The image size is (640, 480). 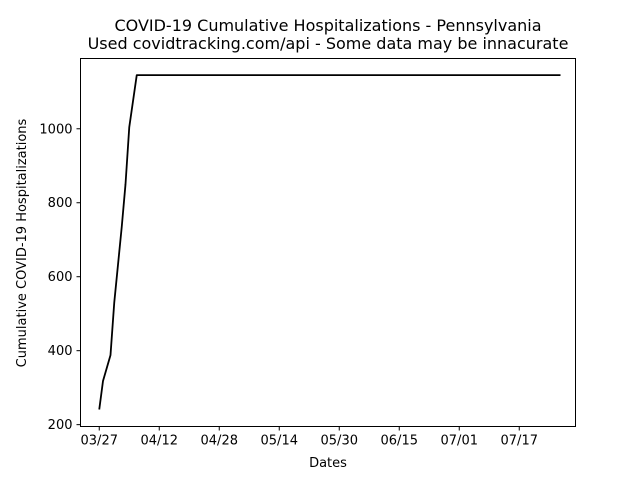 I want to click on y-tick-label-3: 800, so click(x=60, y=203).